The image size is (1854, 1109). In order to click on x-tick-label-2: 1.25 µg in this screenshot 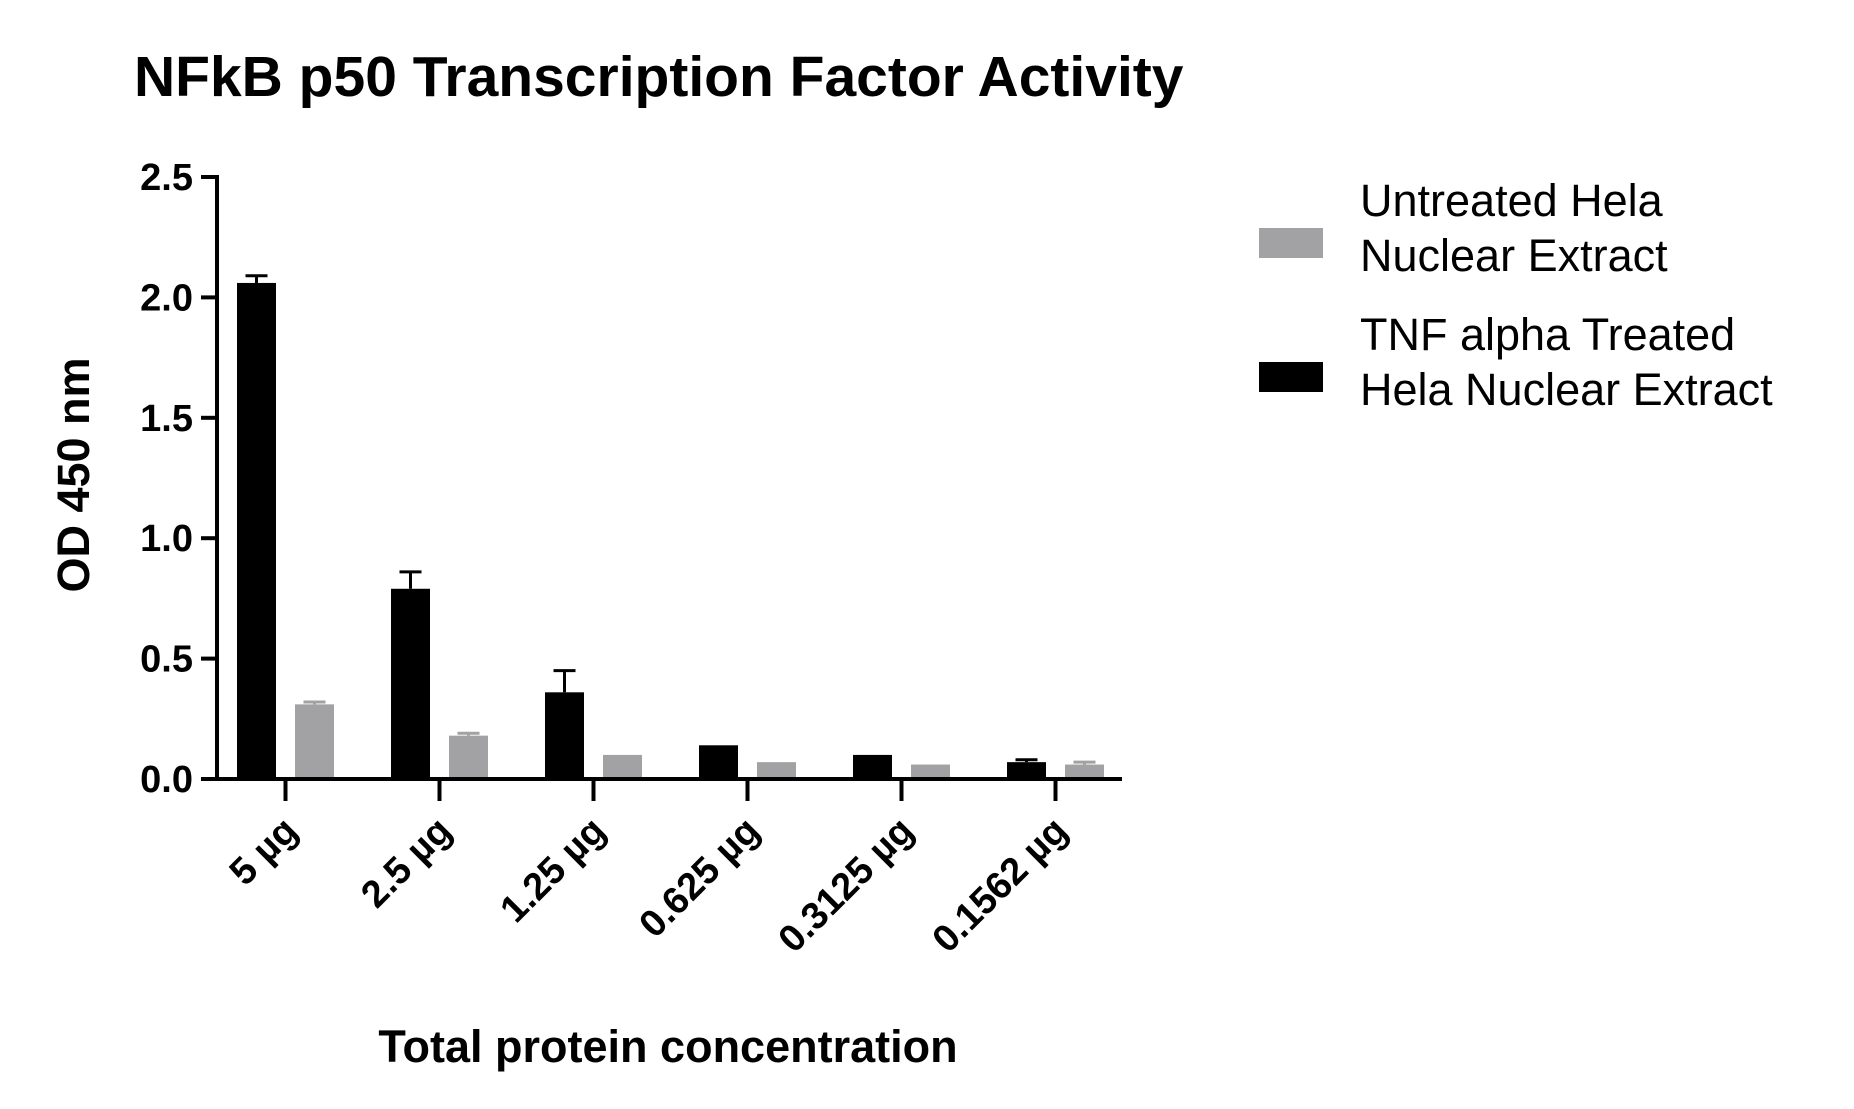, I will do `click(553, 870)`.